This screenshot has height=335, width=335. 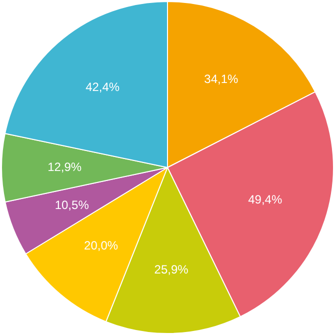 I want to click on data-label: 25,9%, so click(x=171, y=269).